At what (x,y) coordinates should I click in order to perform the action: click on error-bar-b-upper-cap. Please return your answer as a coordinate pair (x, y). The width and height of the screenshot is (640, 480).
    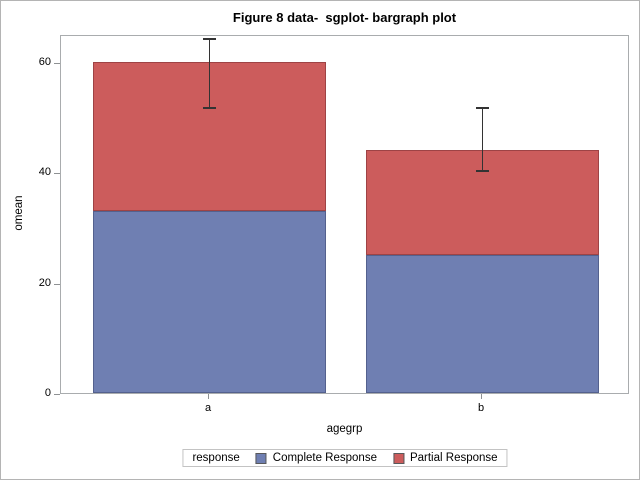
    Looking at the image, I should click on (482, 107).